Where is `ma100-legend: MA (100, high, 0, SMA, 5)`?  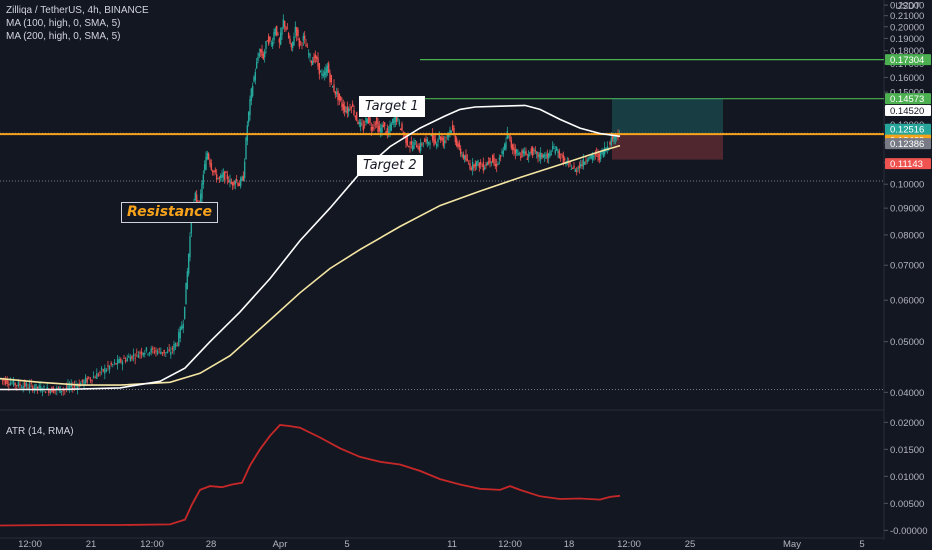
ma100-legend: MA (100, high, 0, SMA, 5) is located at coordinates (63, 23).